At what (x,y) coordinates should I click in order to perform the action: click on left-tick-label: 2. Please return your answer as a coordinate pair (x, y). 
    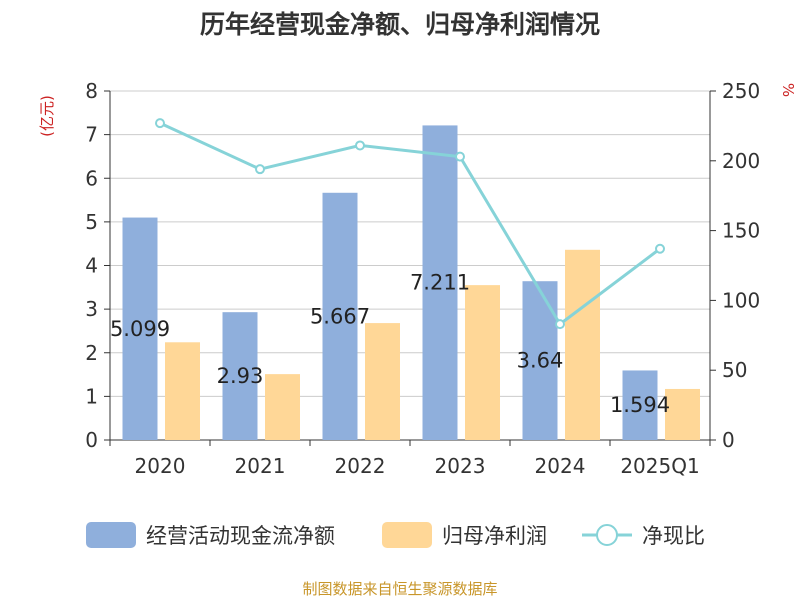
    Looking at the image, I should click on (91, 353).